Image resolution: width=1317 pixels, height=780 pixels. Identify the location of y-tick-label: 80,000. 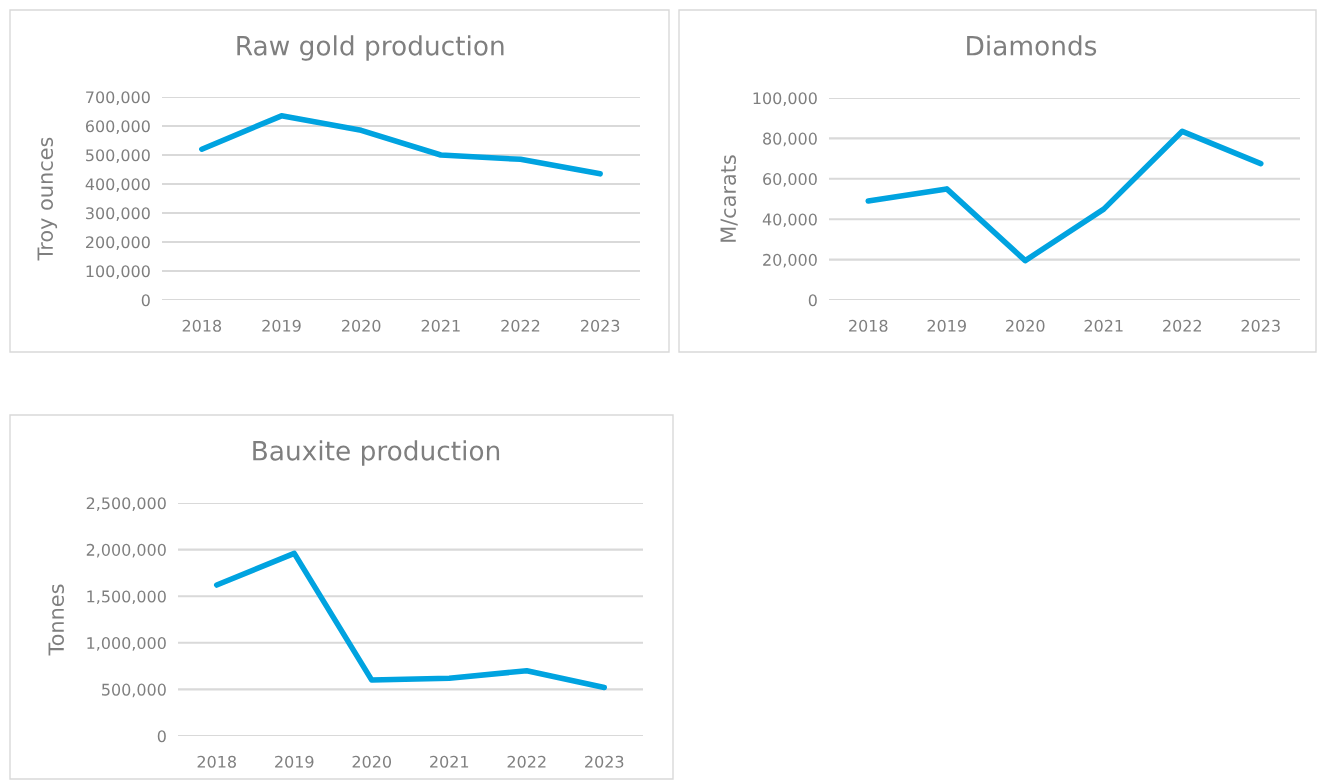
(790, 139).